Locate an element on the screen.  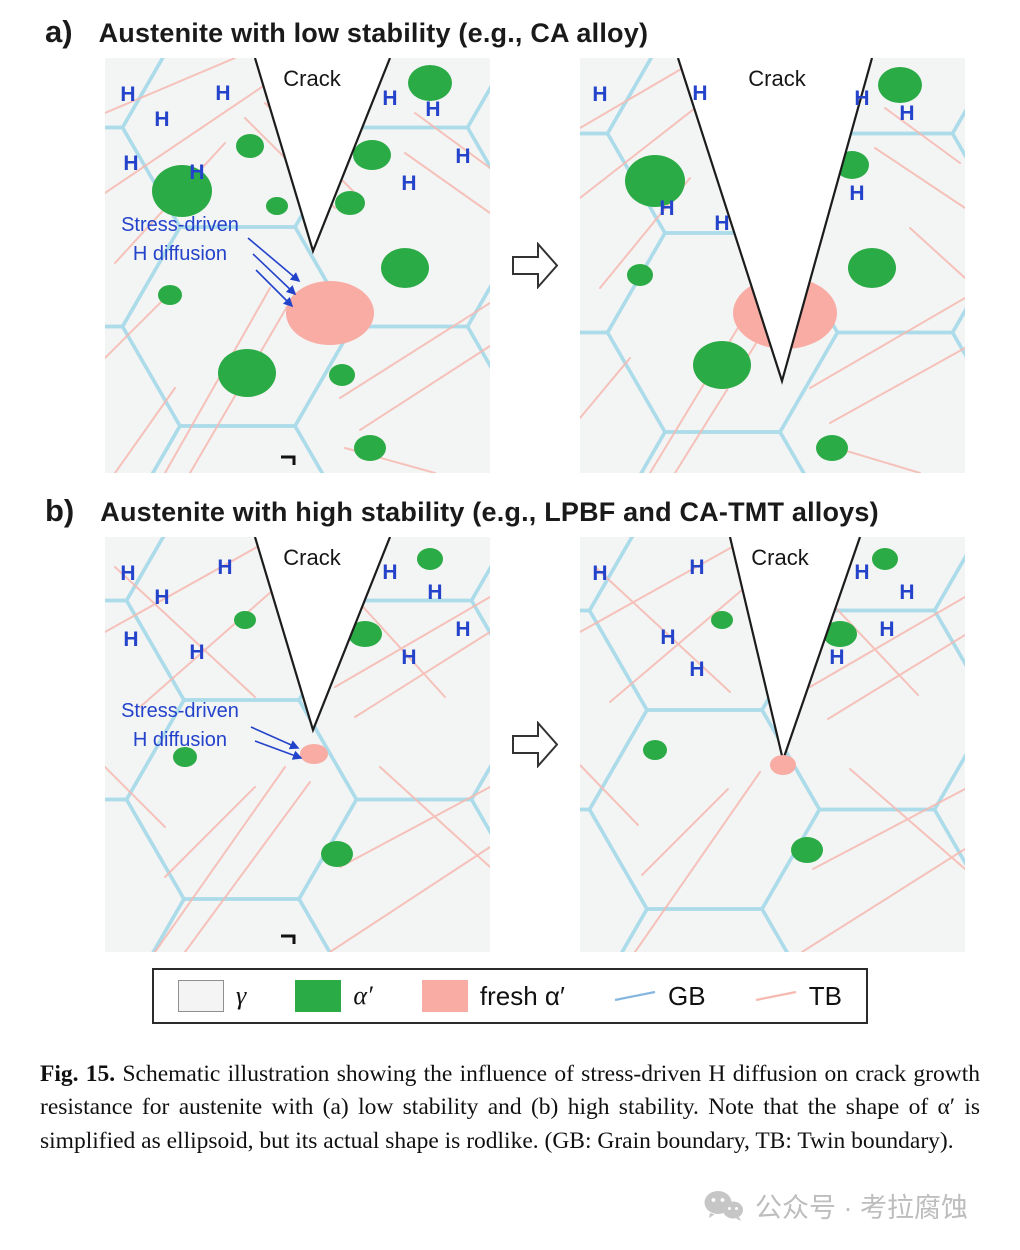
legend-label: fresh α′ is located at coordinates (522, 995).